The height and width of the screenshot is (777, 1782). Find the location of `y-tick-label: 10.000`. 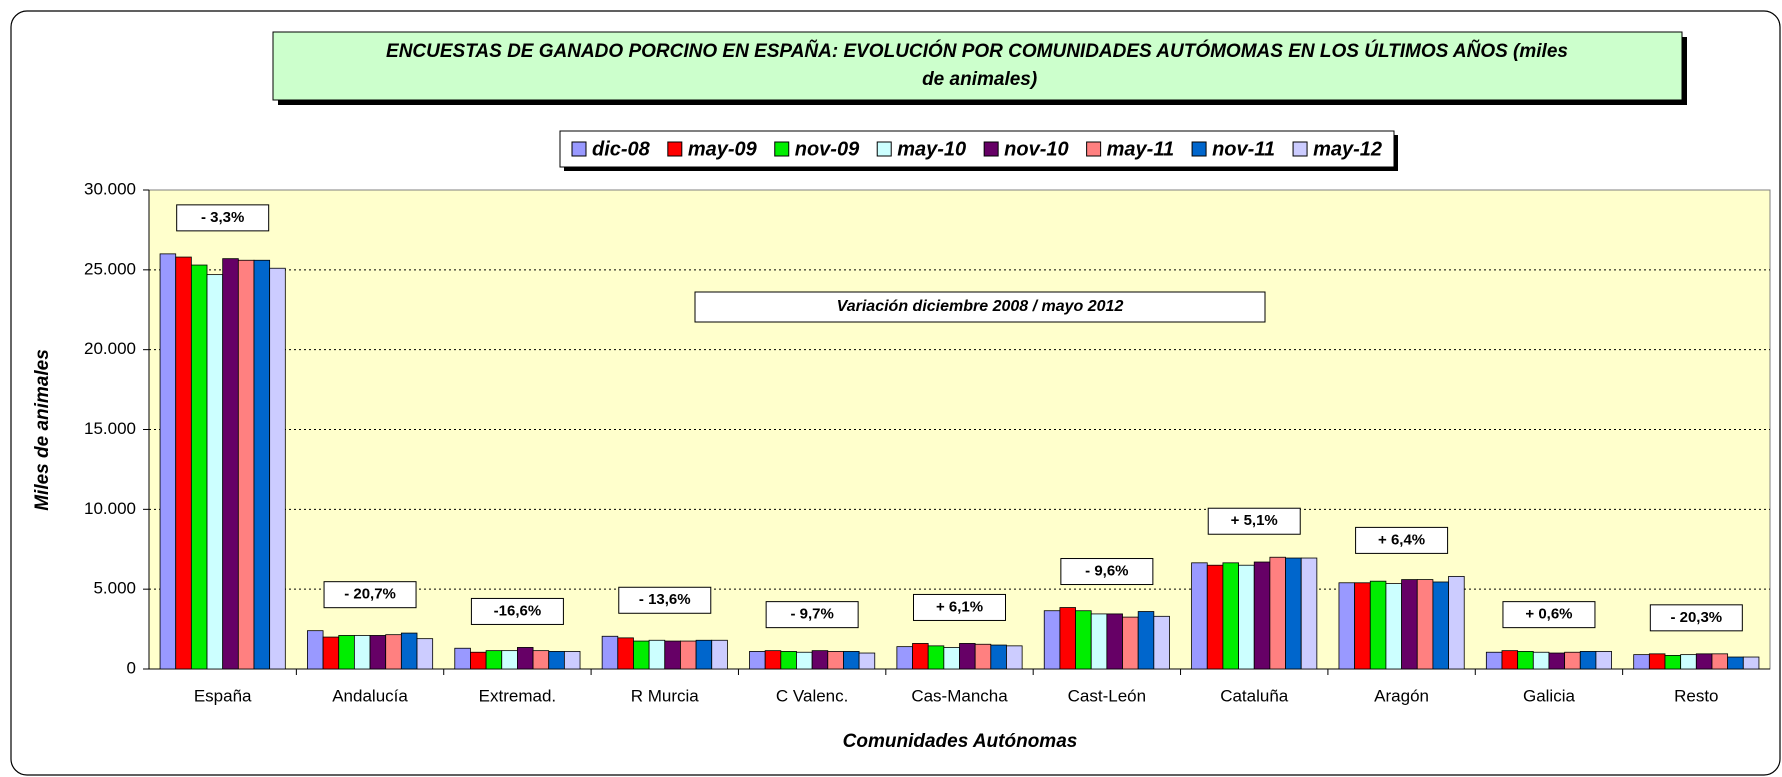

y-tick-label: 10.000 is located at coordinates (110, 508).